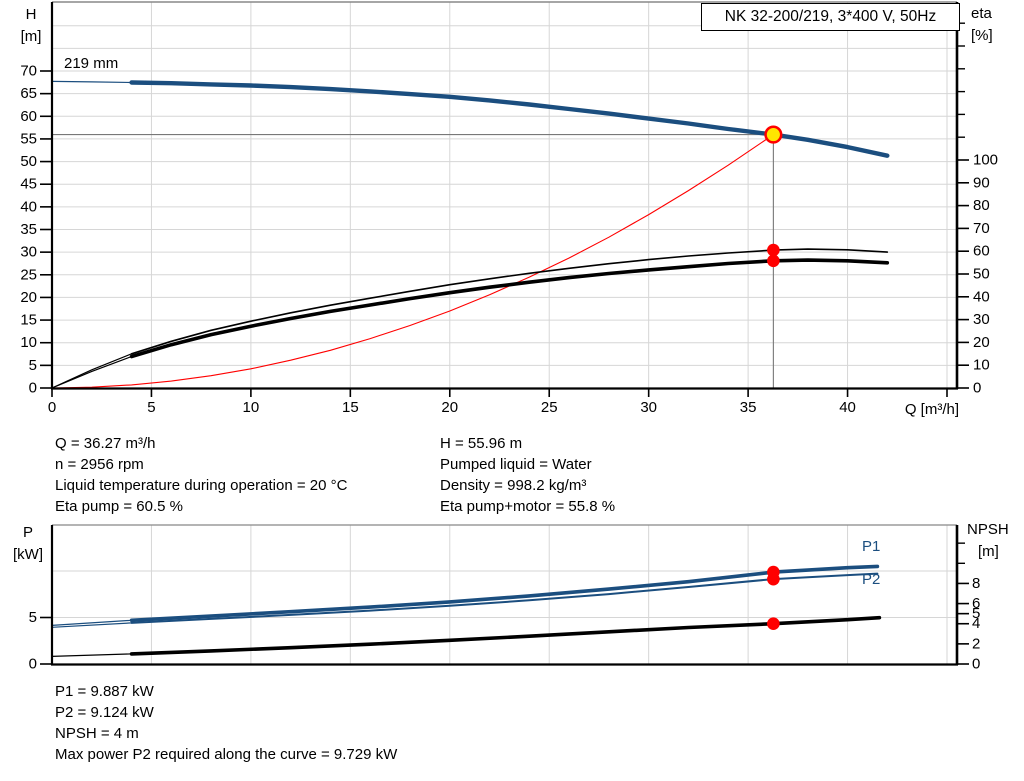  What do you see at coordinates (981, 182) in the screenshot?
I see `tick-label: 90` at bounding box center [981, 182].